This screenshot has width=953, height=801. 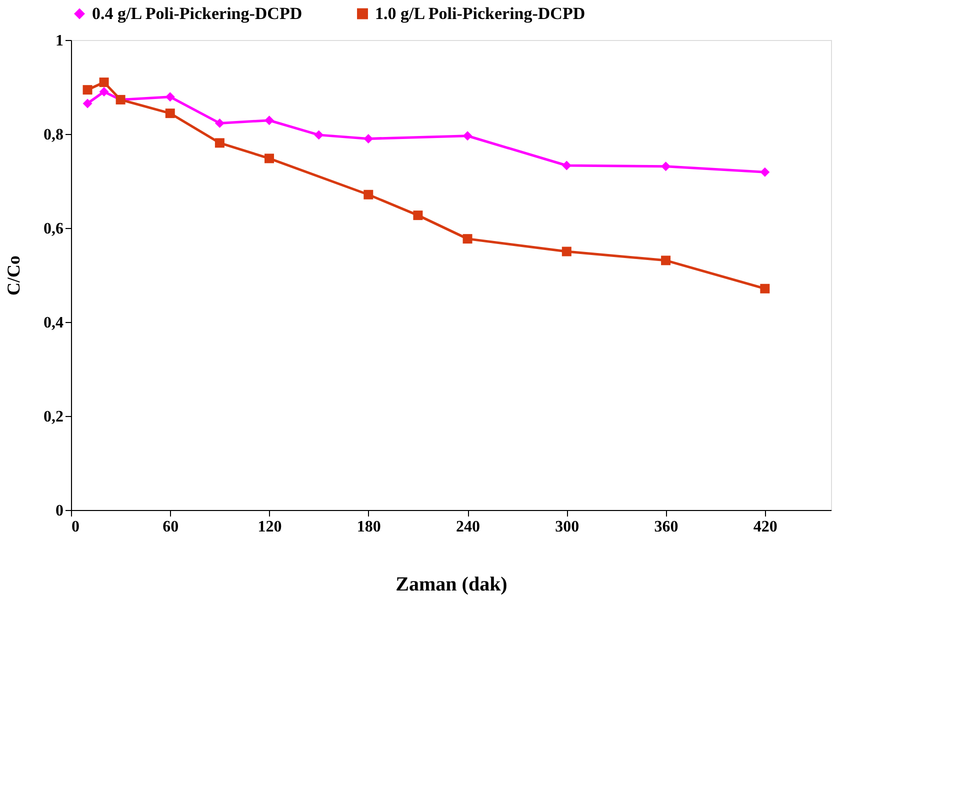 What do you see at coordinates (197, 13) in the screenshot?
I see `legend-label: 0.4 g/L Poli-Pickering-DCPD` at bounding box center [197, 13].